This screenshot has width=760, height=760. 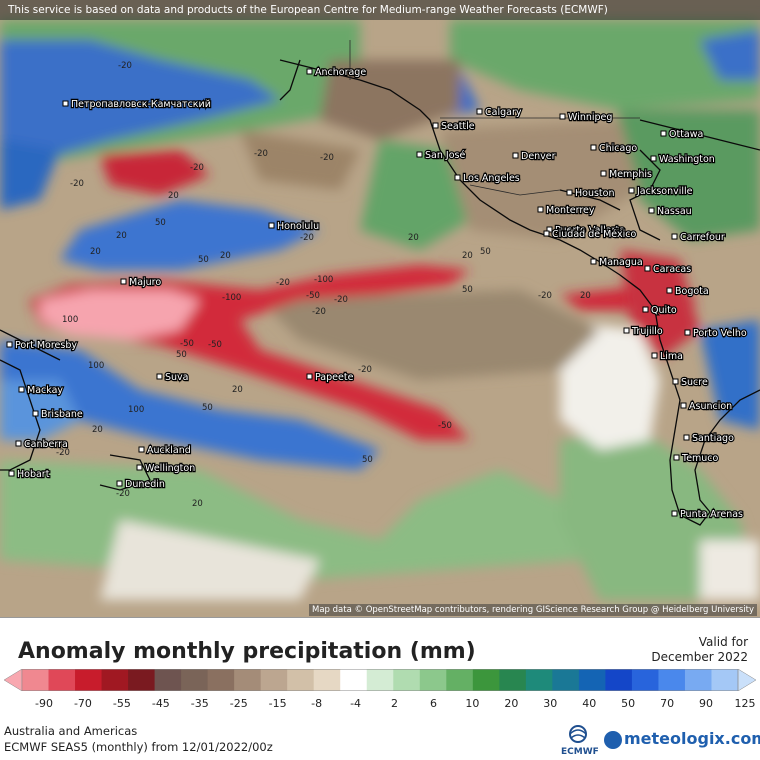 I want to click on colorbar-tick-label: -55, so click(x=121, y=703).